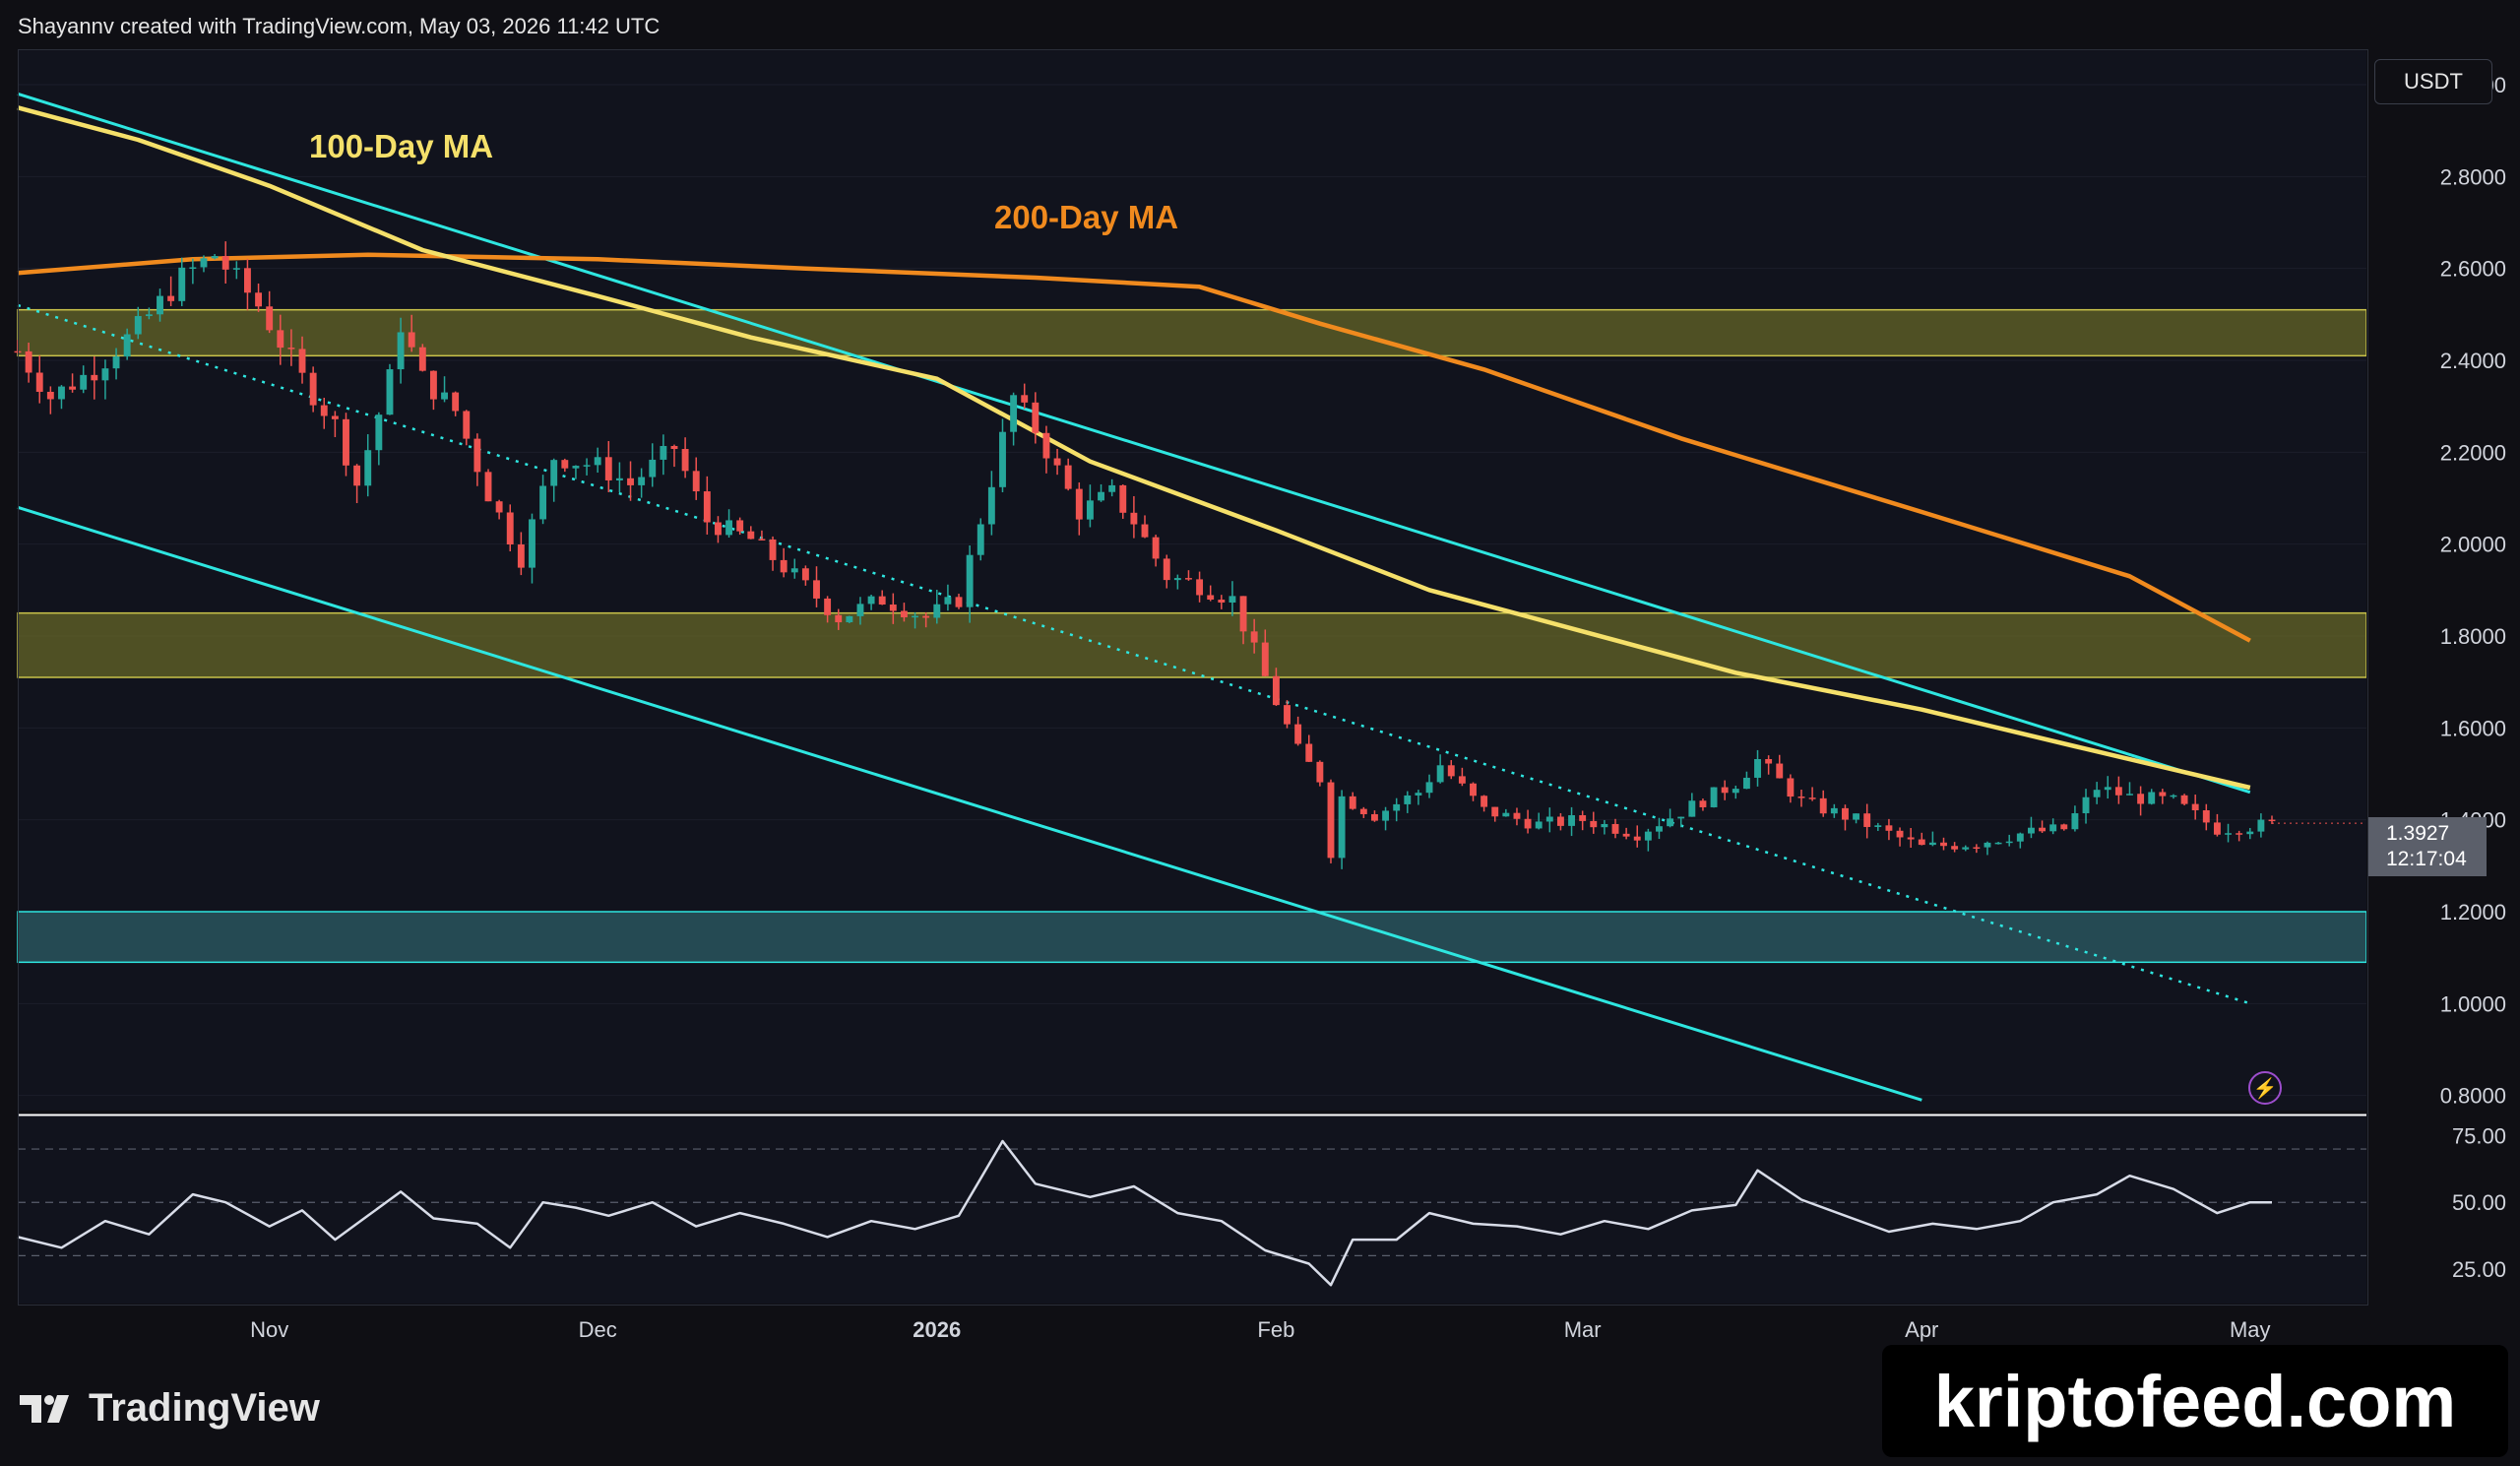 This screenshot has width=2520, height=1466. Describe the element at coordinates (2443, 1209) in the screenshot. I see `rsi-axis: 25.00 50.00 75.00` at that location.